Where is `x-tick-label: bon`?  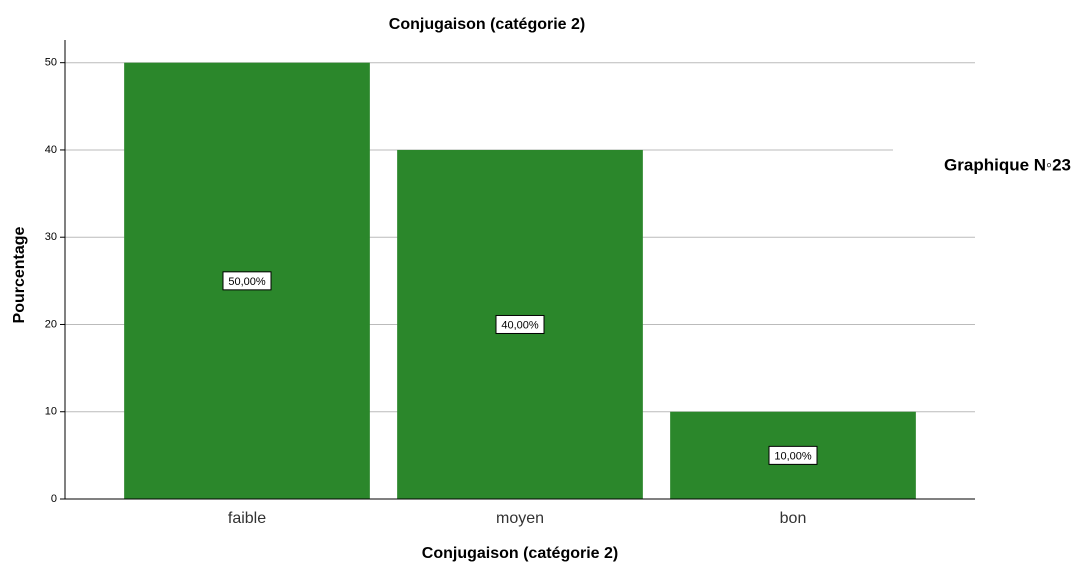 x-tick-label: bon is located at coordinates (793, 518).